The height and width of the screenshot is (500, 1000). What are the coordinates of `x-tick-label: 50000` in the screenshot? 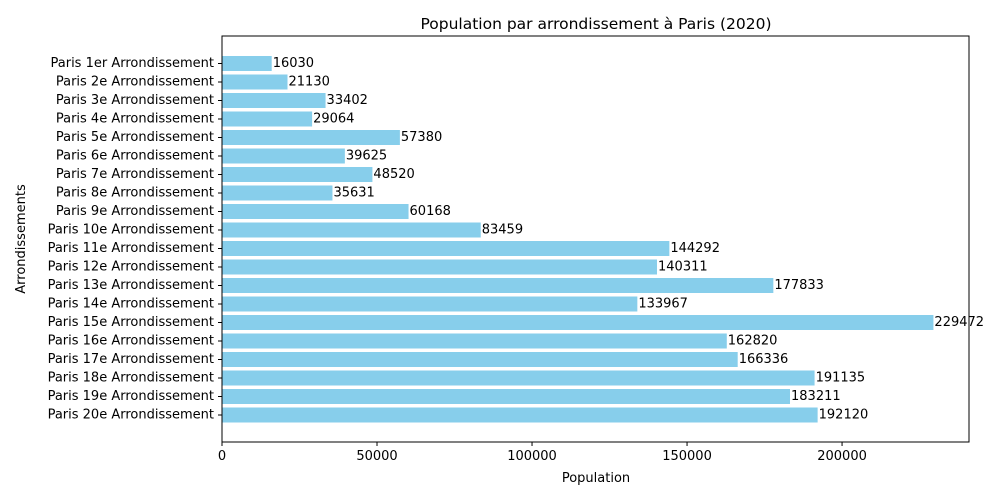 It's located at (376, 456).